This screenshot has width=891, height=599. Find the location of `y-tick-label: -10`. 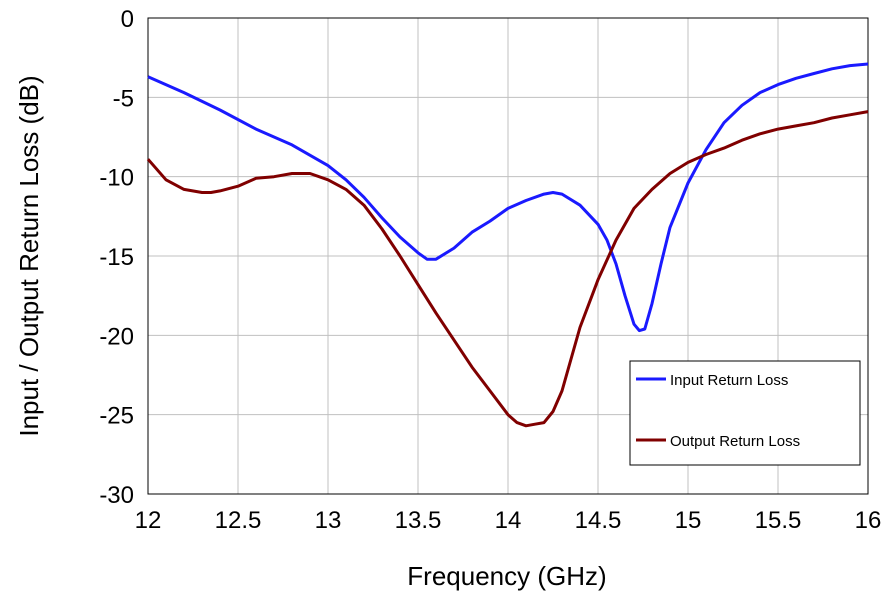

y-tick-label: -10 is located at coordinates (116, 178).